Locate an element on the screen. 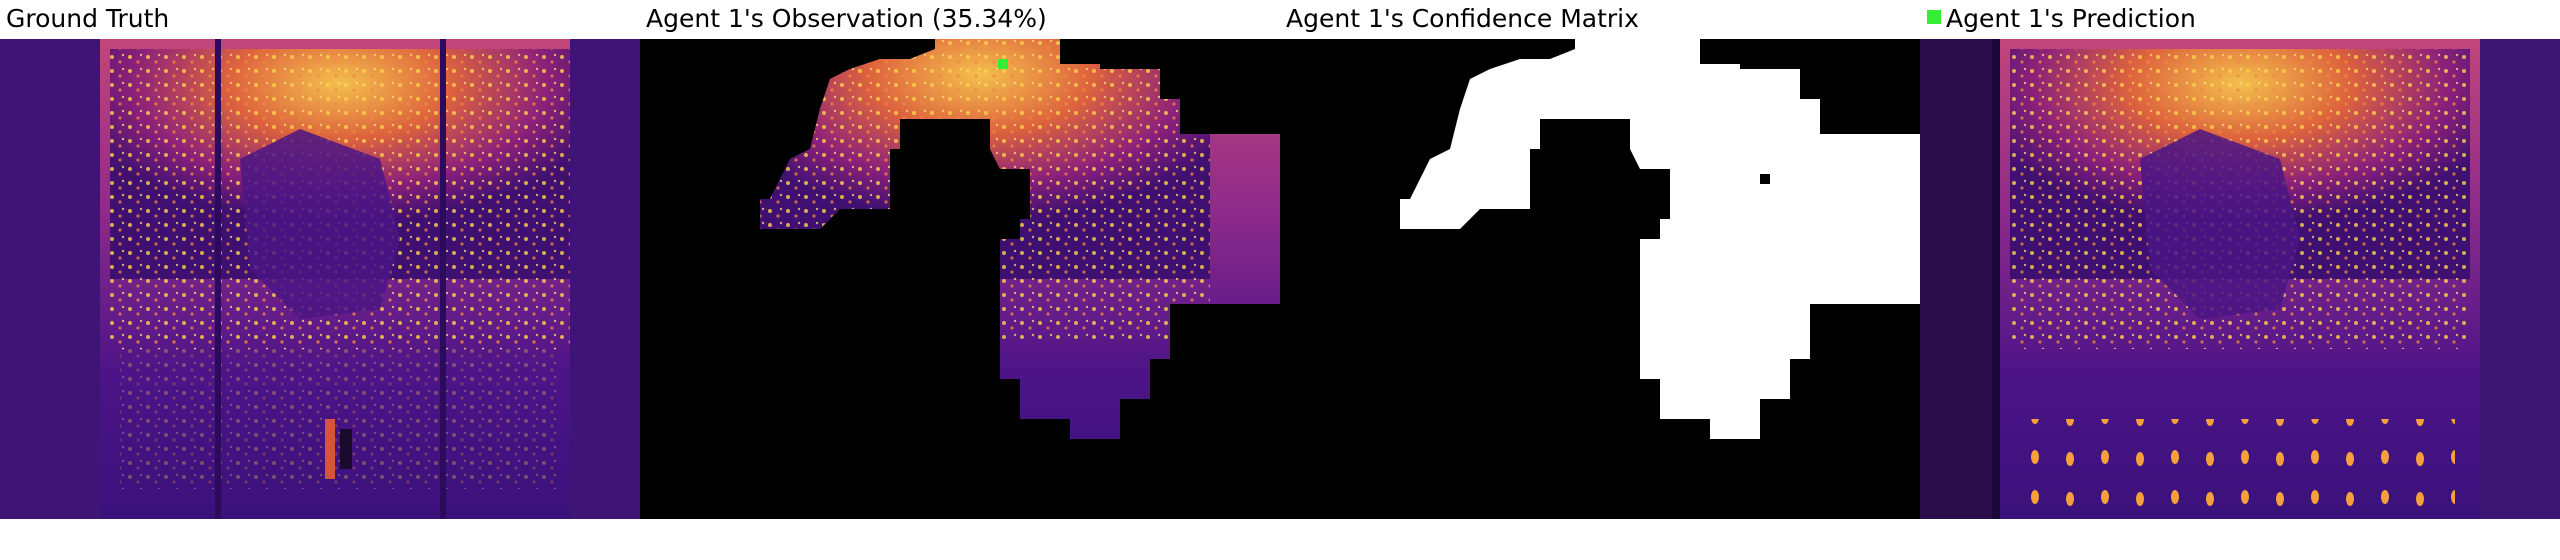 The width and height of the screenshot is (2560, 560). agent-position-marker is located at coordinates (1003, 64).